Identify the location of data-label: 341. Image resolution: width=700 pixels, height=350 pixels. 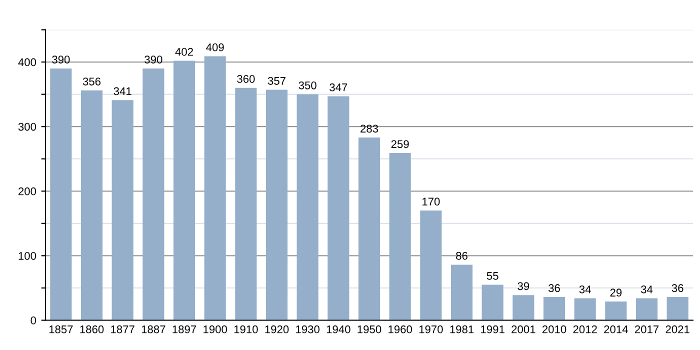
(123, 91).